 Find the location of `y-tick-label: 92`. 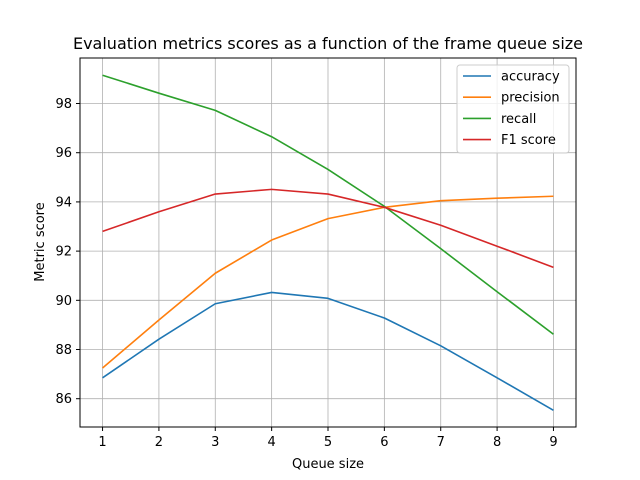

y-tick-label: 92 is located at coordinates (63, 252).